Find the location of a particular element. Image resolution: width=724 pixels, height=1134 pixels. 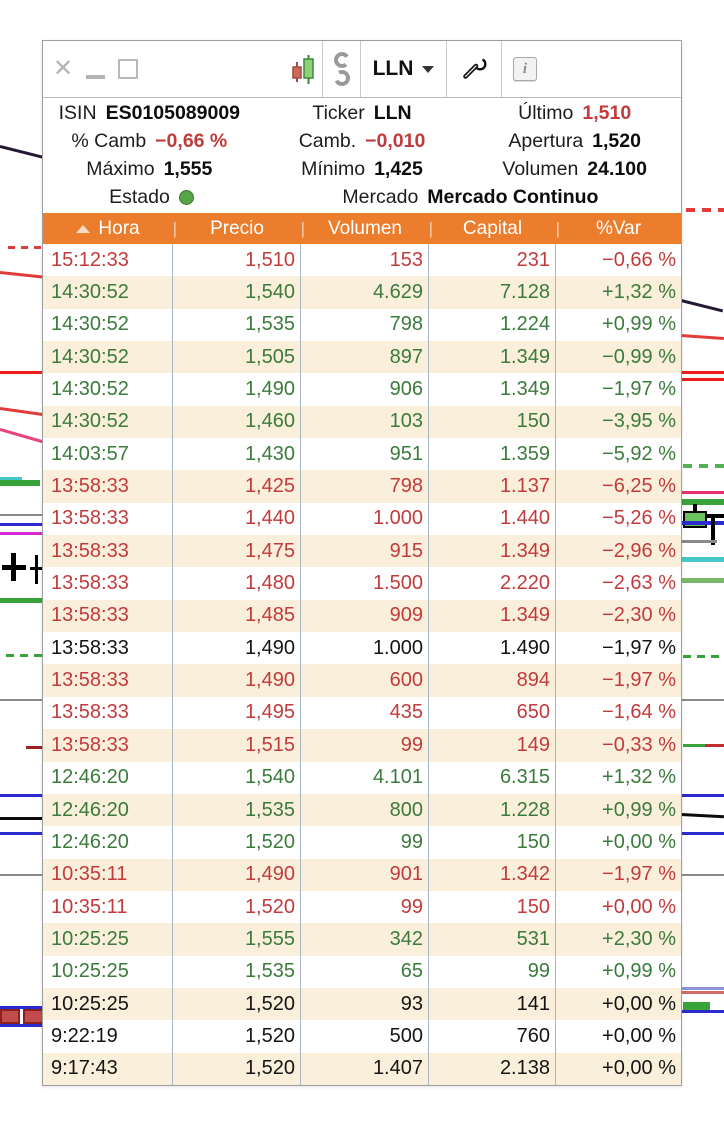

column-label: %Var is located at coordinates (618, 228).